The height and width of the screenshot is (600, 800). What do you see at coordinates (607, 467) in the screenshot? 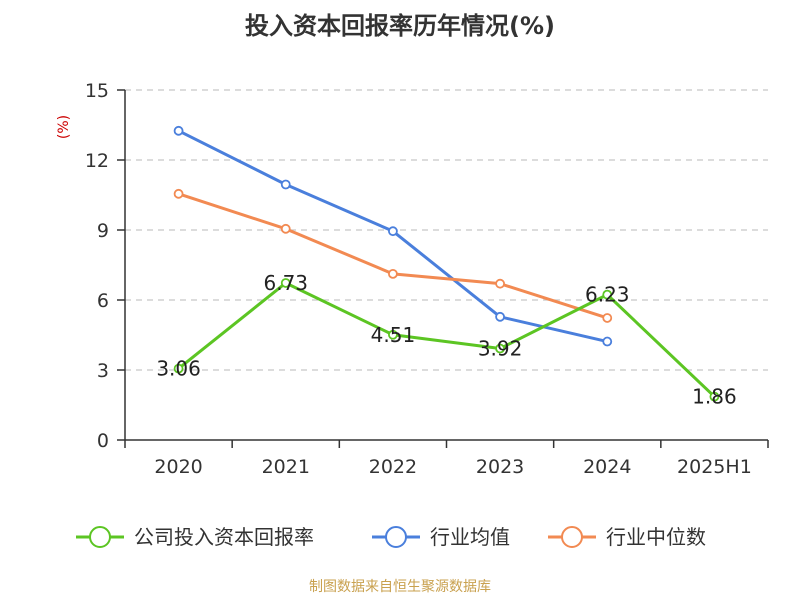
I see `x-tick-label: 2024` at bounding box center [607, 467].